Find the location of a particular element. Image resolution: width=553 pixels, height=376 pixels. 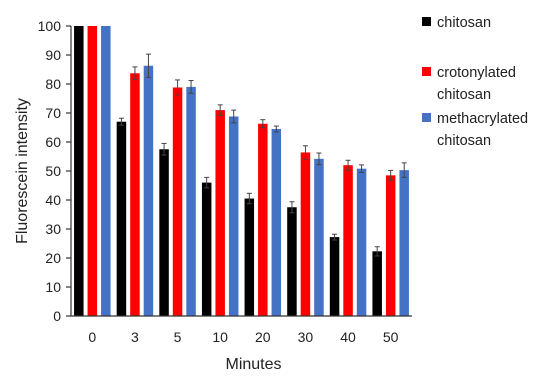

y-tick-label: 30 is located at coordinates (53, 229).